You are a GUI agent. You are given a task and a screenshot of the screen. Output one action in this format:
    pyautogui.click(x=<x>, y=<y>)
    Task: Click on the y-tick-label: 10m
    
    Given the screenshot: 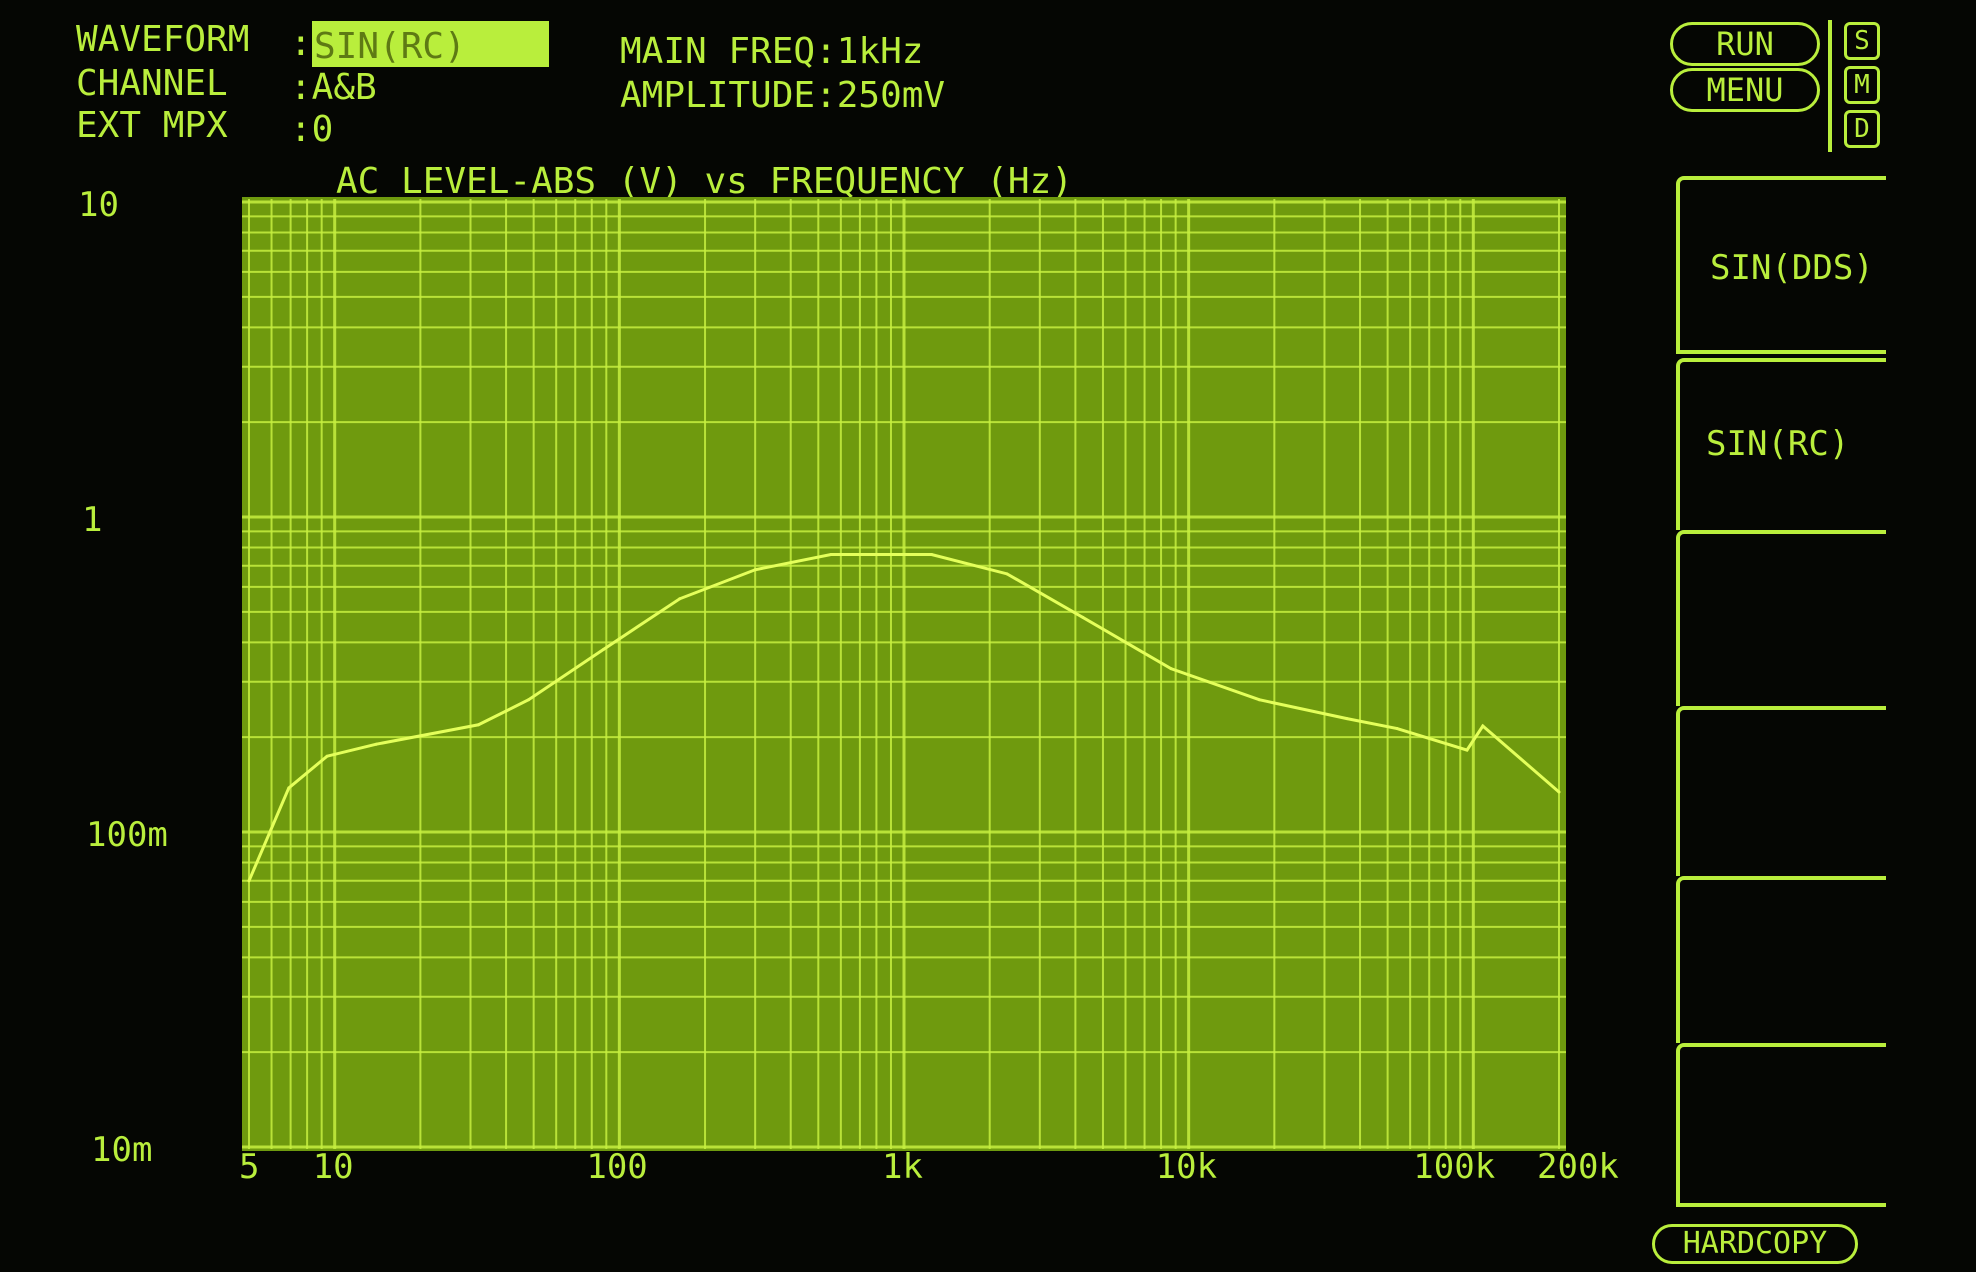 What is the action you would take?
    pyautogui.click(x=122, y=1150)
    